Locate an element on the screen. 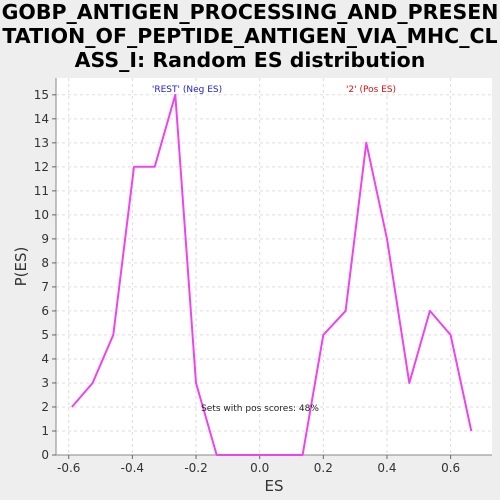 Image resolution: width=500 pixels, height=500 pixels. x-tick-label: -0.4 is located at coordinates (132, 468).